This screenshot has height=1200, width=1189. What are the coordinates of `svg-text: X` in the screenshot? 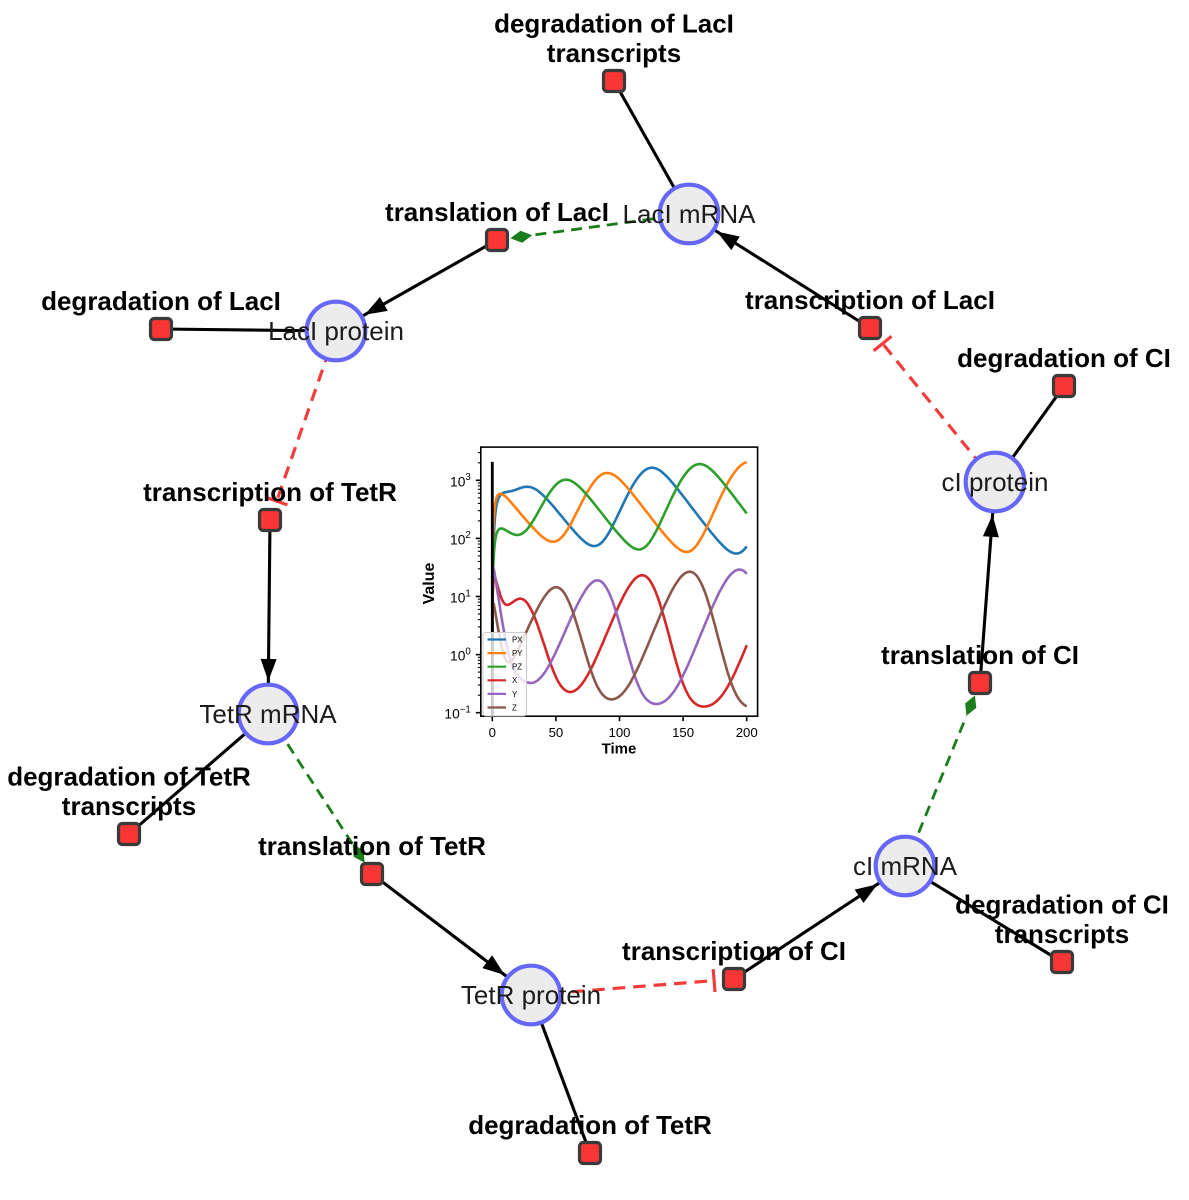 It's located at (515, 680).